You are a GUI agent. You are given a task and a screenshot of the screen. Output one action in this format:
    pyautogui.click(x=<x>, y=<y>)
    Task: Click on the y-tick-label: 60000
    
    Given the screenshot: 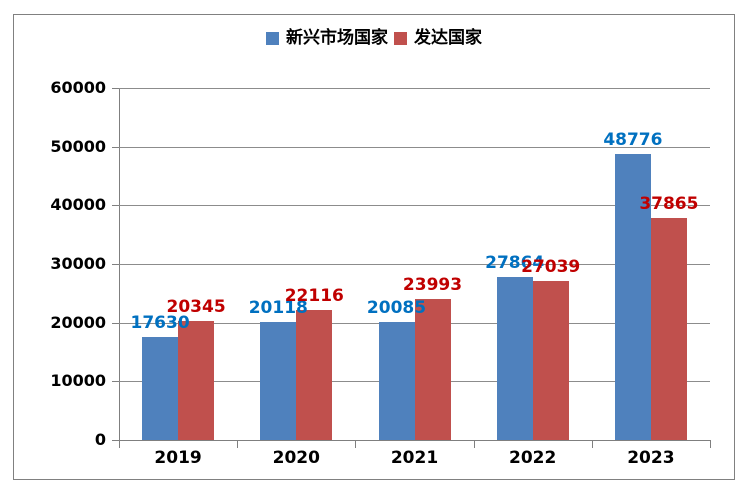 What is the action you would take?
    pyautogui.click(x=78, y=87)
    